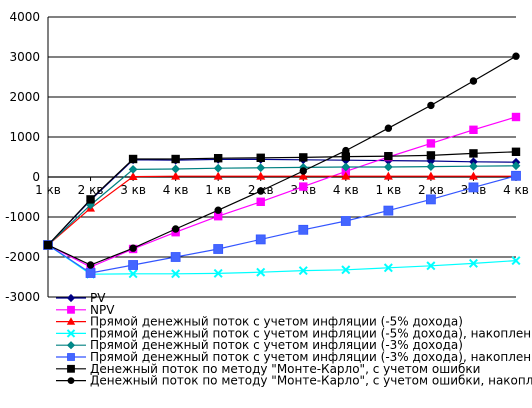  Describe the element at coordinates (36, 177) in the screenshot. I see `y-tick-label: 0` at that location.